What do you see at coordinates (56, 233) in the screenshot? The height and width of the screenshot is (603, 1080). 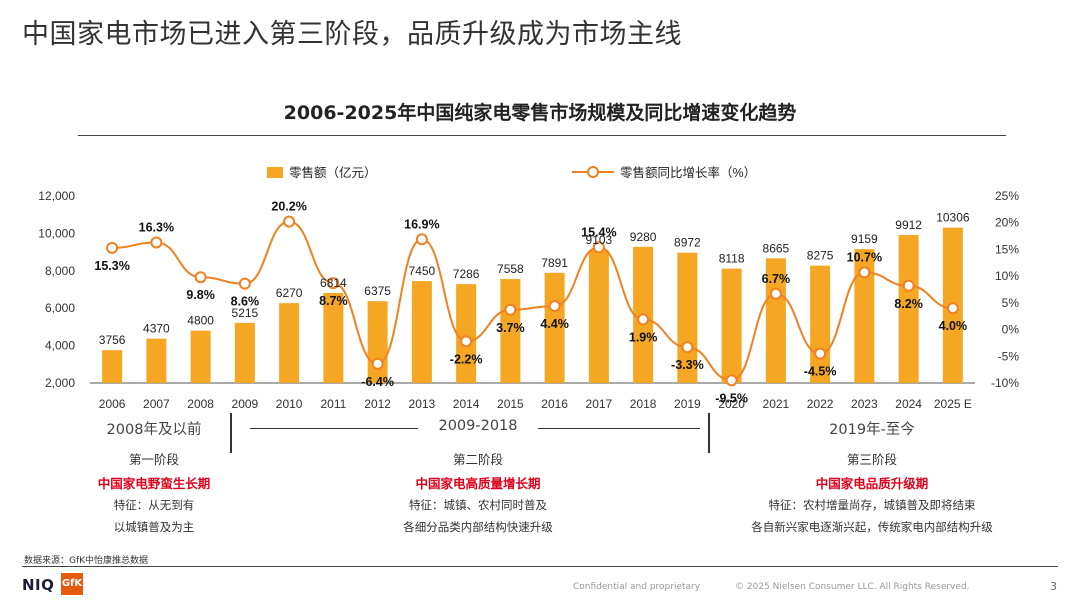 I see `y-left-tick-label: 10,000` at bounding box center [56, 233].